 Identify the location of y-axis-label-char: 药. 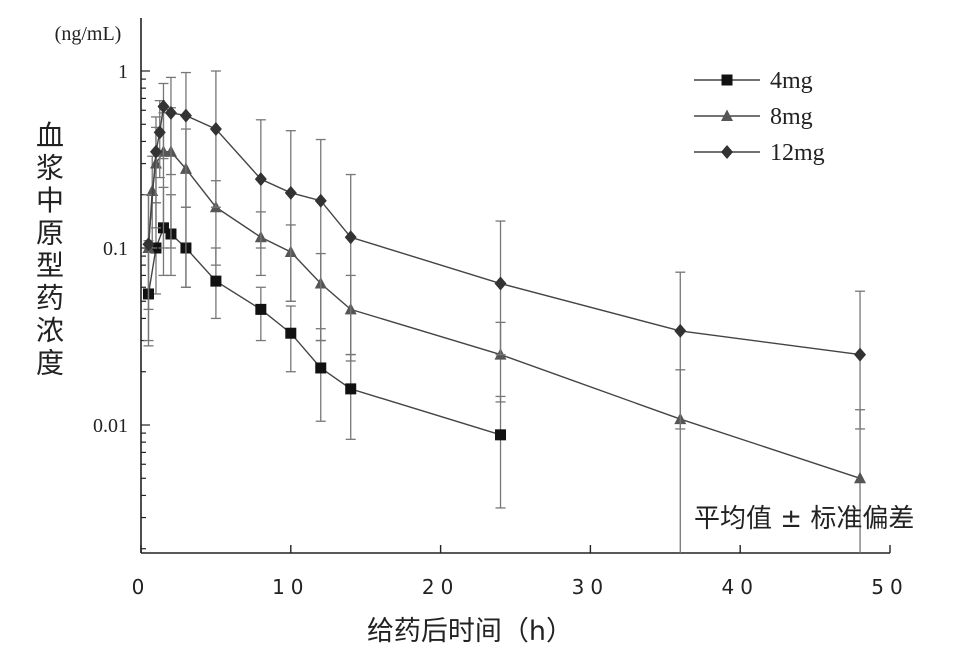
(50, 298).